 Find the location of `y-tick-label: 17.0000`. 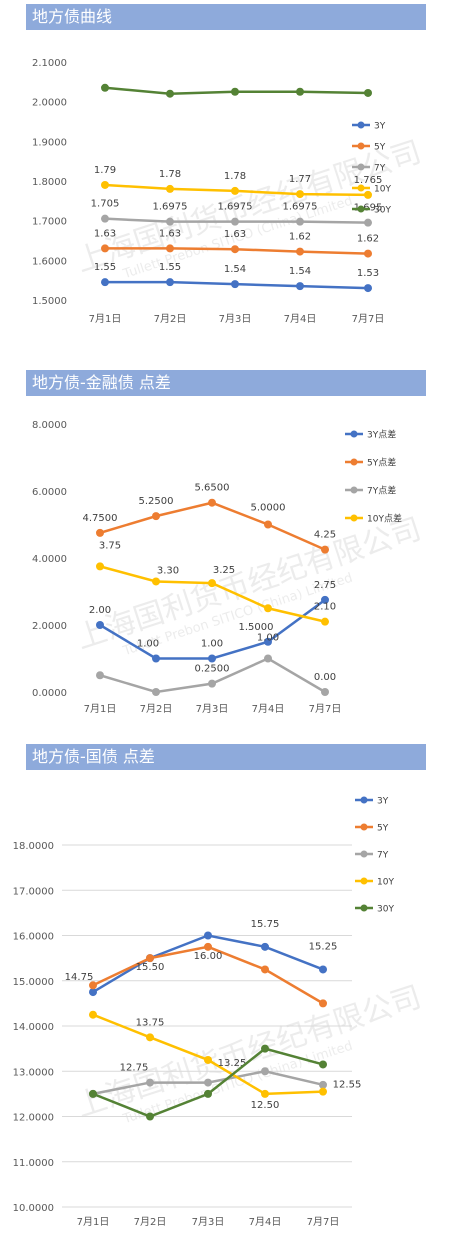

y-tick-label: 17.0000 is located at coordinates (33, 891).